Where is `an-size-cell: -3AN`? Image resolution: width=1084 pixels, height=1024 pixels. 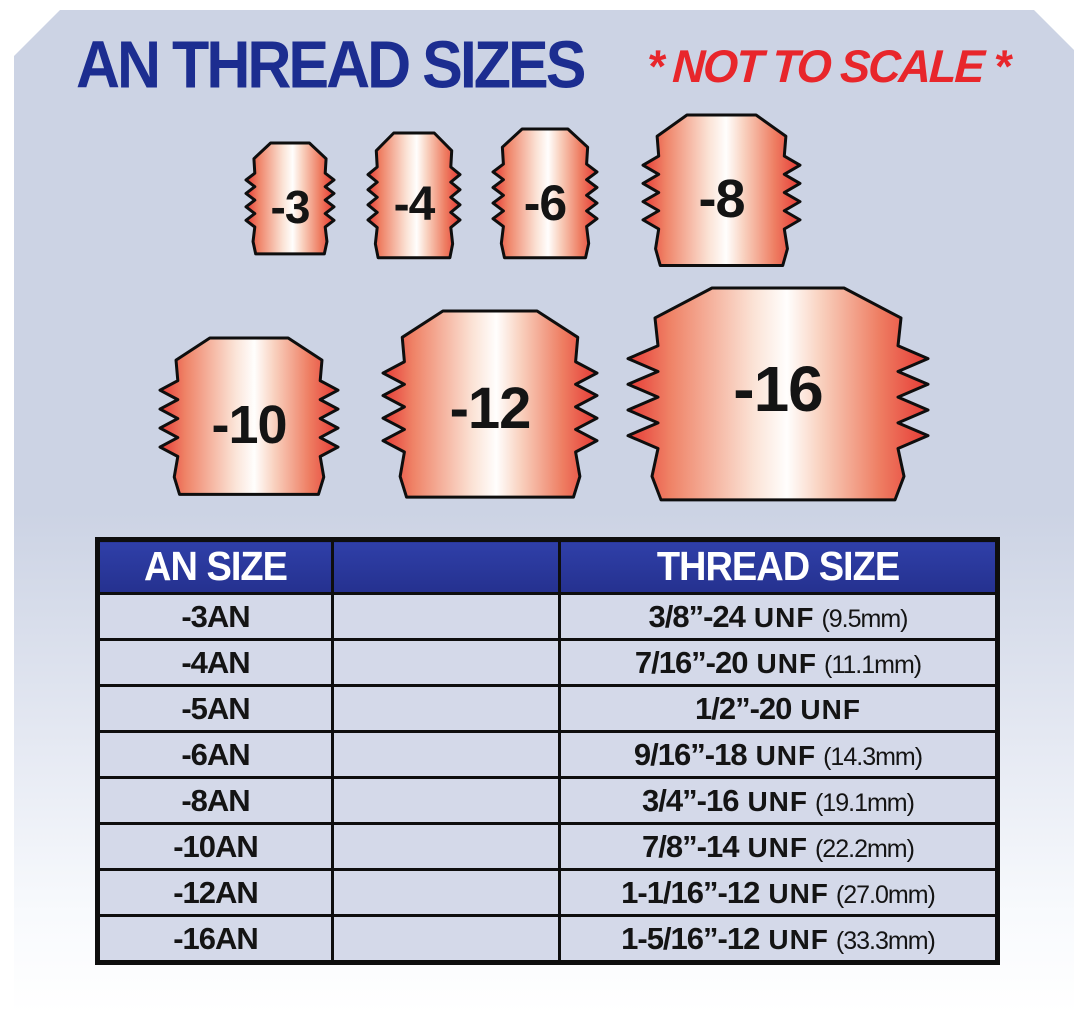 an-size-cell: -3AN is located at coordinates (215, 616).